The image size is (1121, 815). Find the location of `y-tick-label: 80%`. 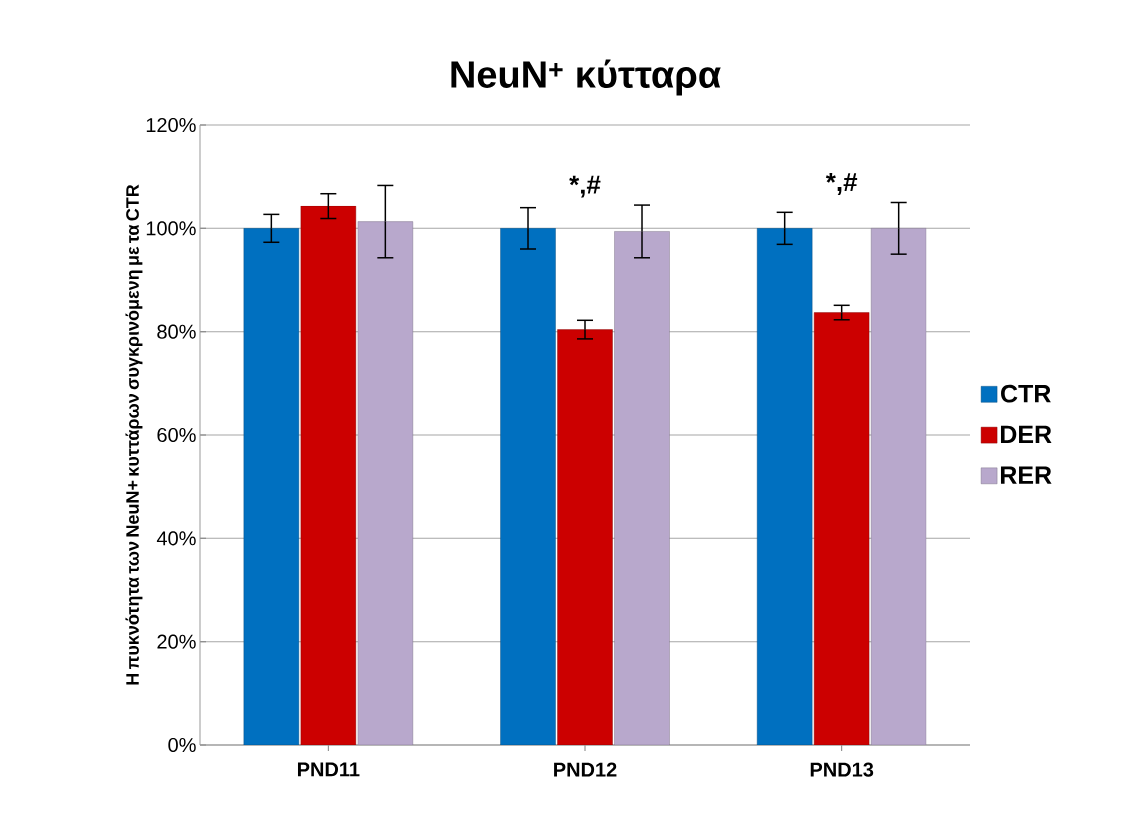

y-tick-label: 80% is located at coordinates (176, 331).